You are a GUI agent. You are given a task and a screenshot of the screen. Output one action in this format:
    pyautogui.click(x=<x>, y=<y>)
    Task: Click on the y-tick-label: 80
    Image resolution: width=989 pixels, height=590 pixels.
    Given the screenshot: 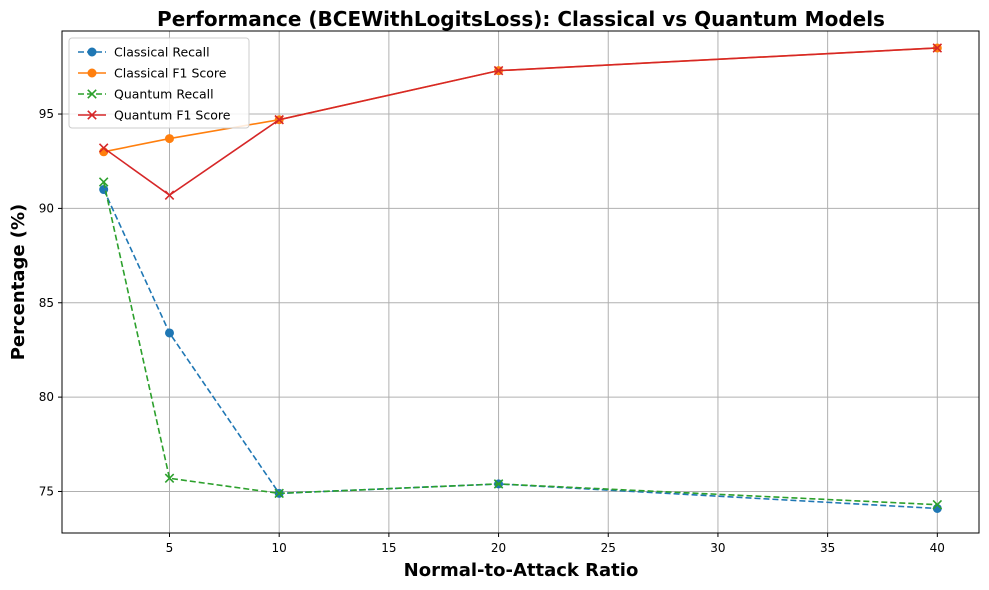 What is the action you would take?
    pyautogui.click(x=46, y=397)
    